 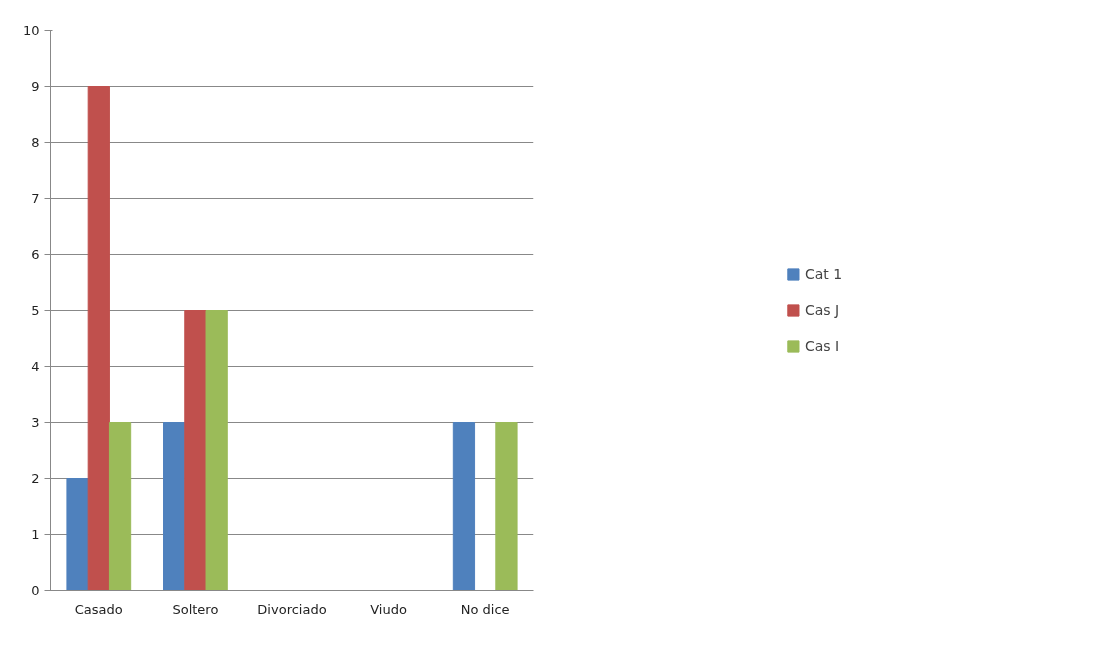 What do you see at coordinates (35, 310) in the screenshot?
I see `y-tick-label: 5` at bounding box center [35, 310].